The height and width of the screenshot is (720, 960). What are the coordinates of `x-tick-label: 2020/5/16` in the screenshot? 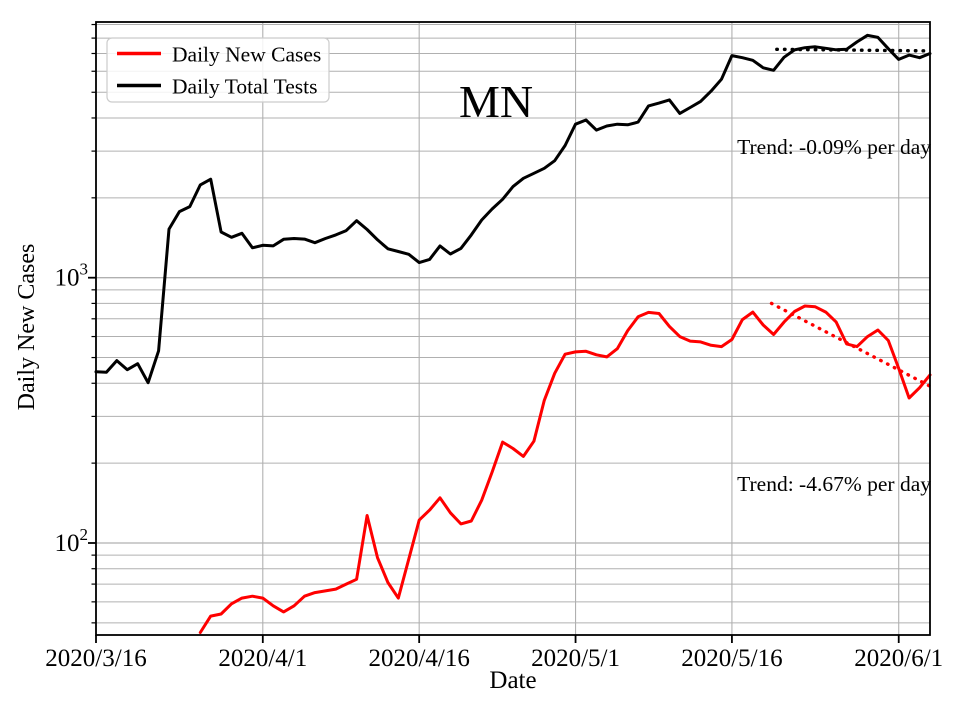 It's located at (731, 658).